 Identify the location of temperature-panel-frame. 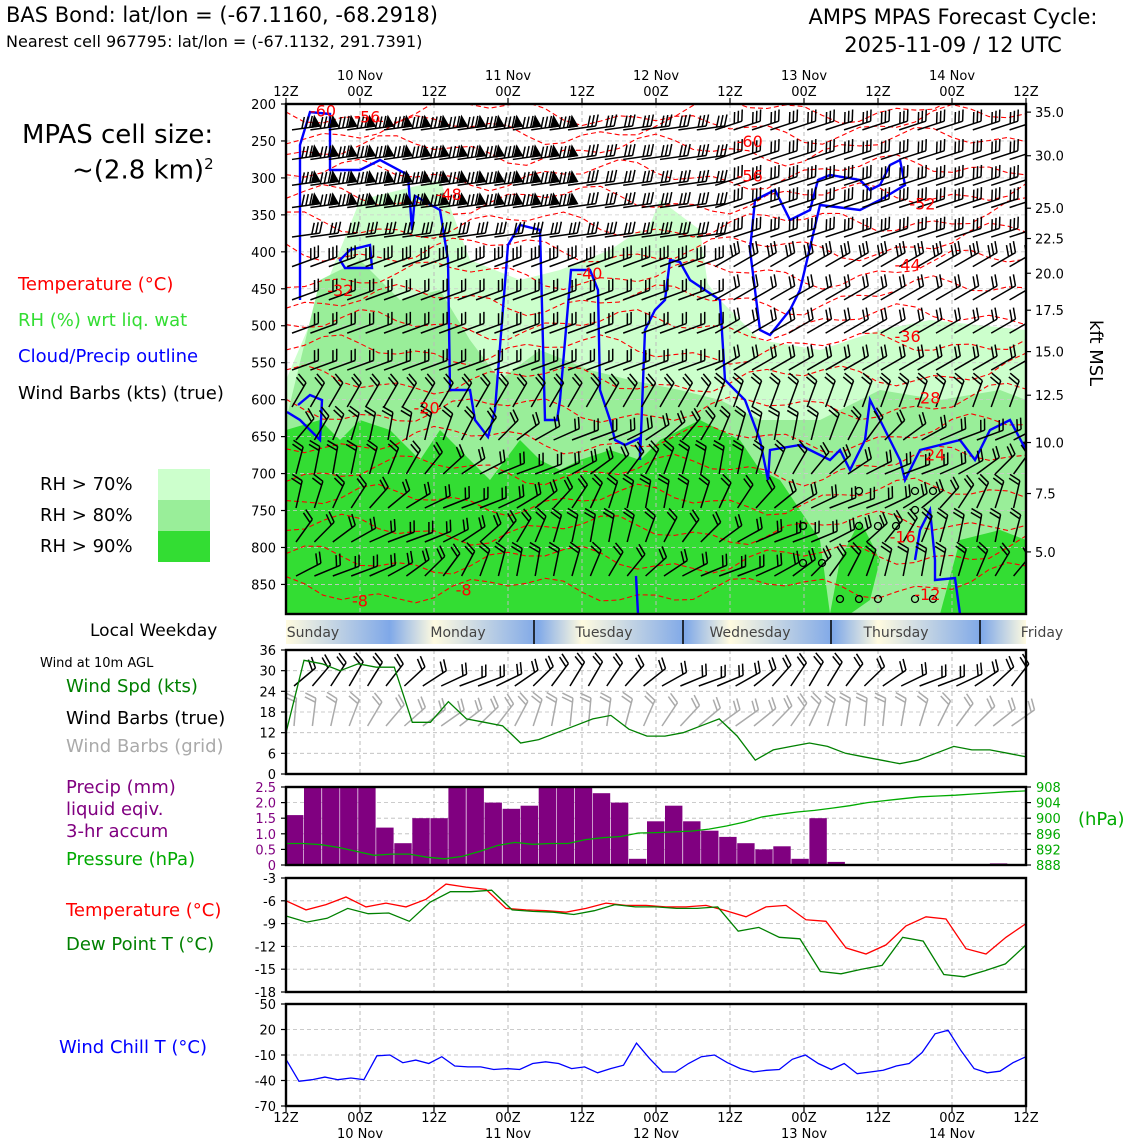
(656, 935).